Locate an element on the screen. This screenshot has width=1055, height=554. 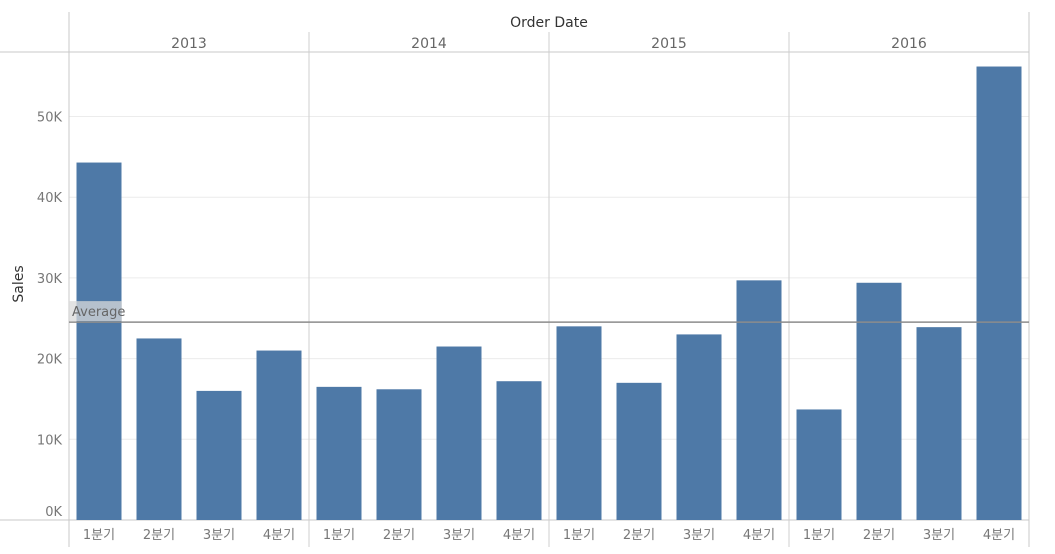
y-tick-label: 0K is located at coordinates (53, 512).